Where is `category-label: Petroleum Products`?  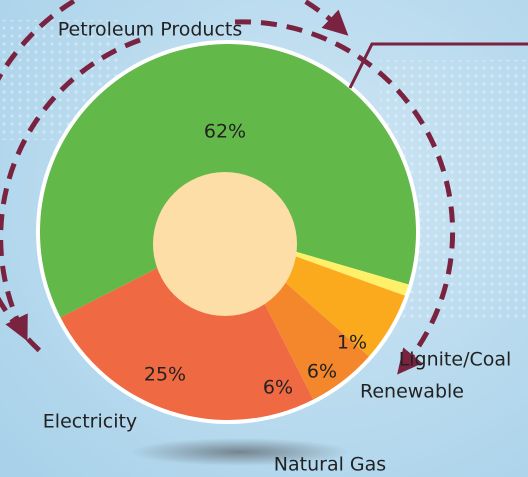 category-label: Petroleum Products is located at coordinates (150, 30).